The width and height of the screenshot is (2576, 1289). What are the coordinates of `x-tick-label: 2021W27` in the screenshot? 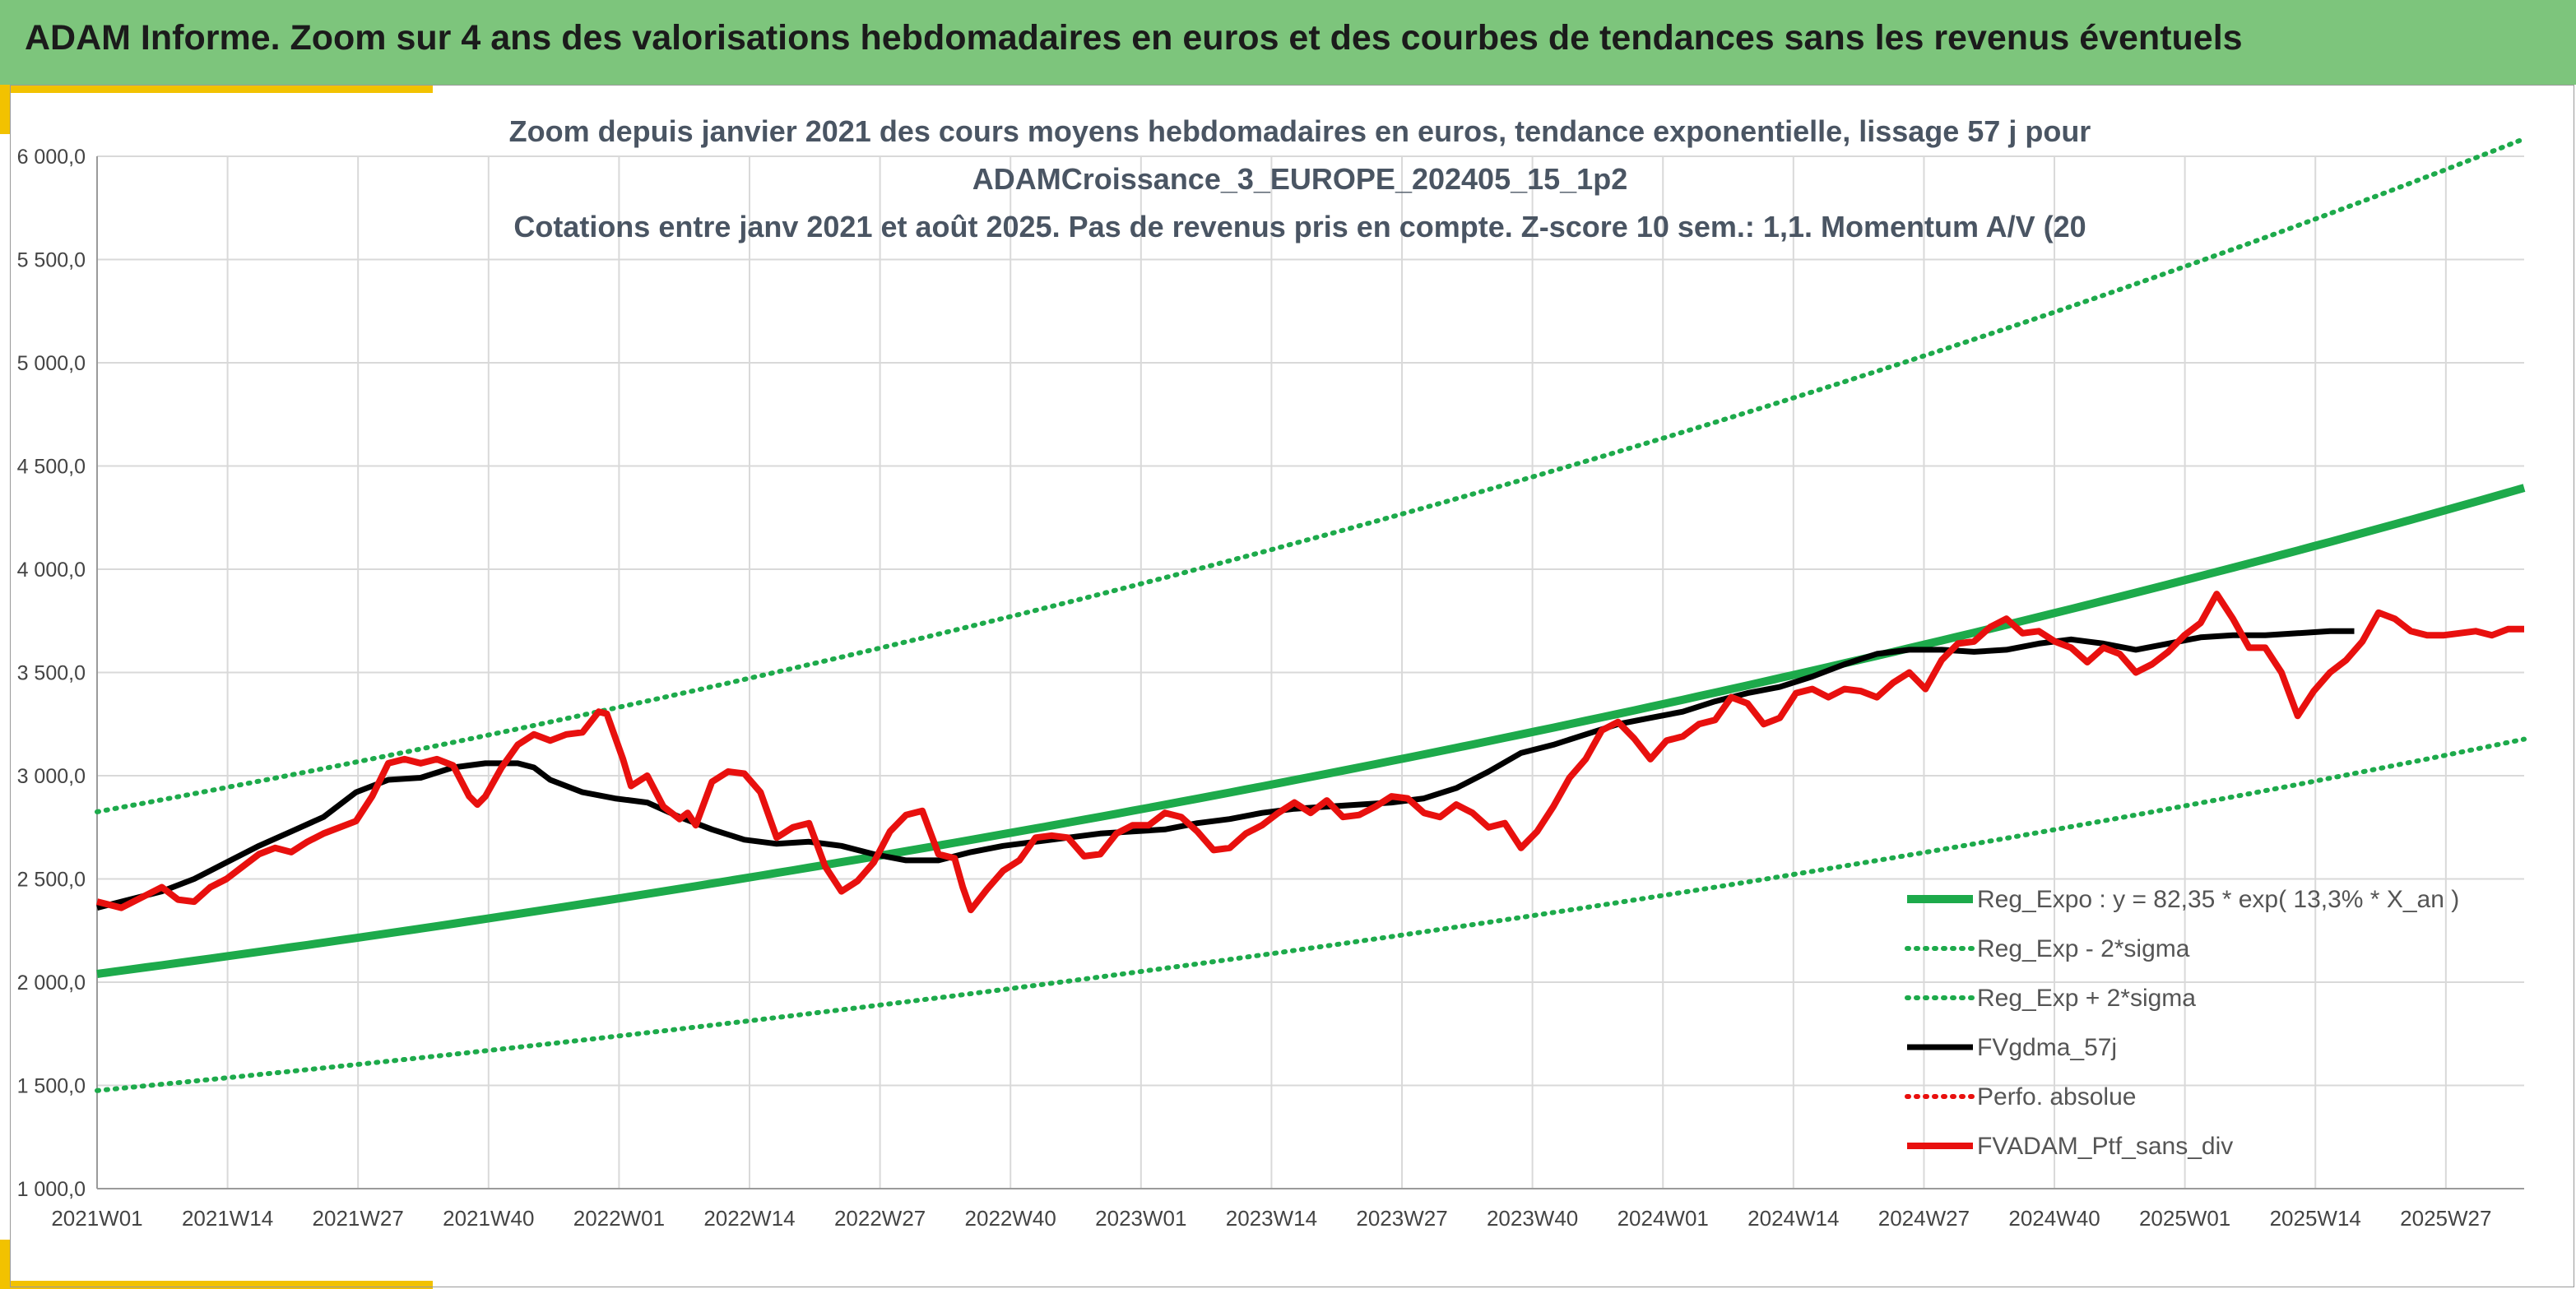 It's located at (358, 1218).